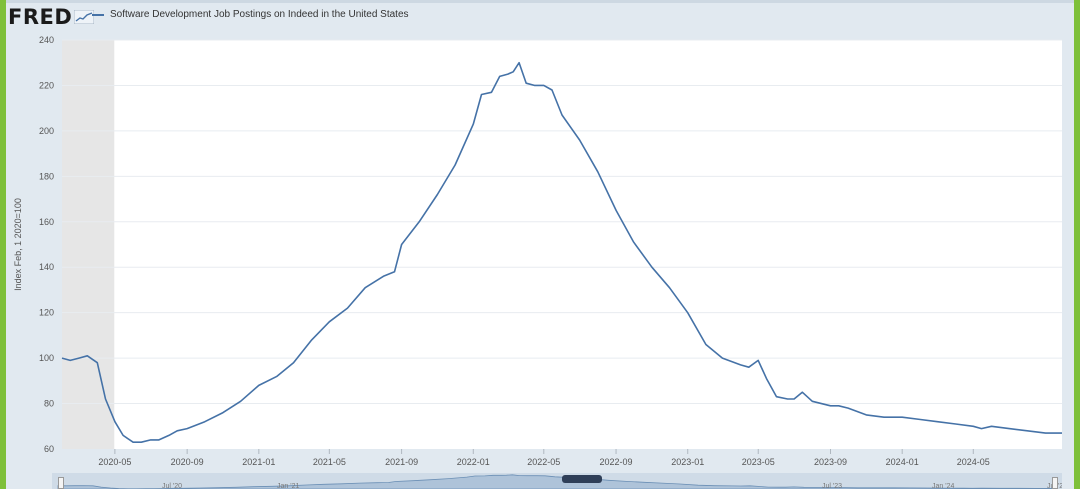  Describe the element at coordinates (46, 313) in the screenshot. I see `y-tick-label: 120` at that location.